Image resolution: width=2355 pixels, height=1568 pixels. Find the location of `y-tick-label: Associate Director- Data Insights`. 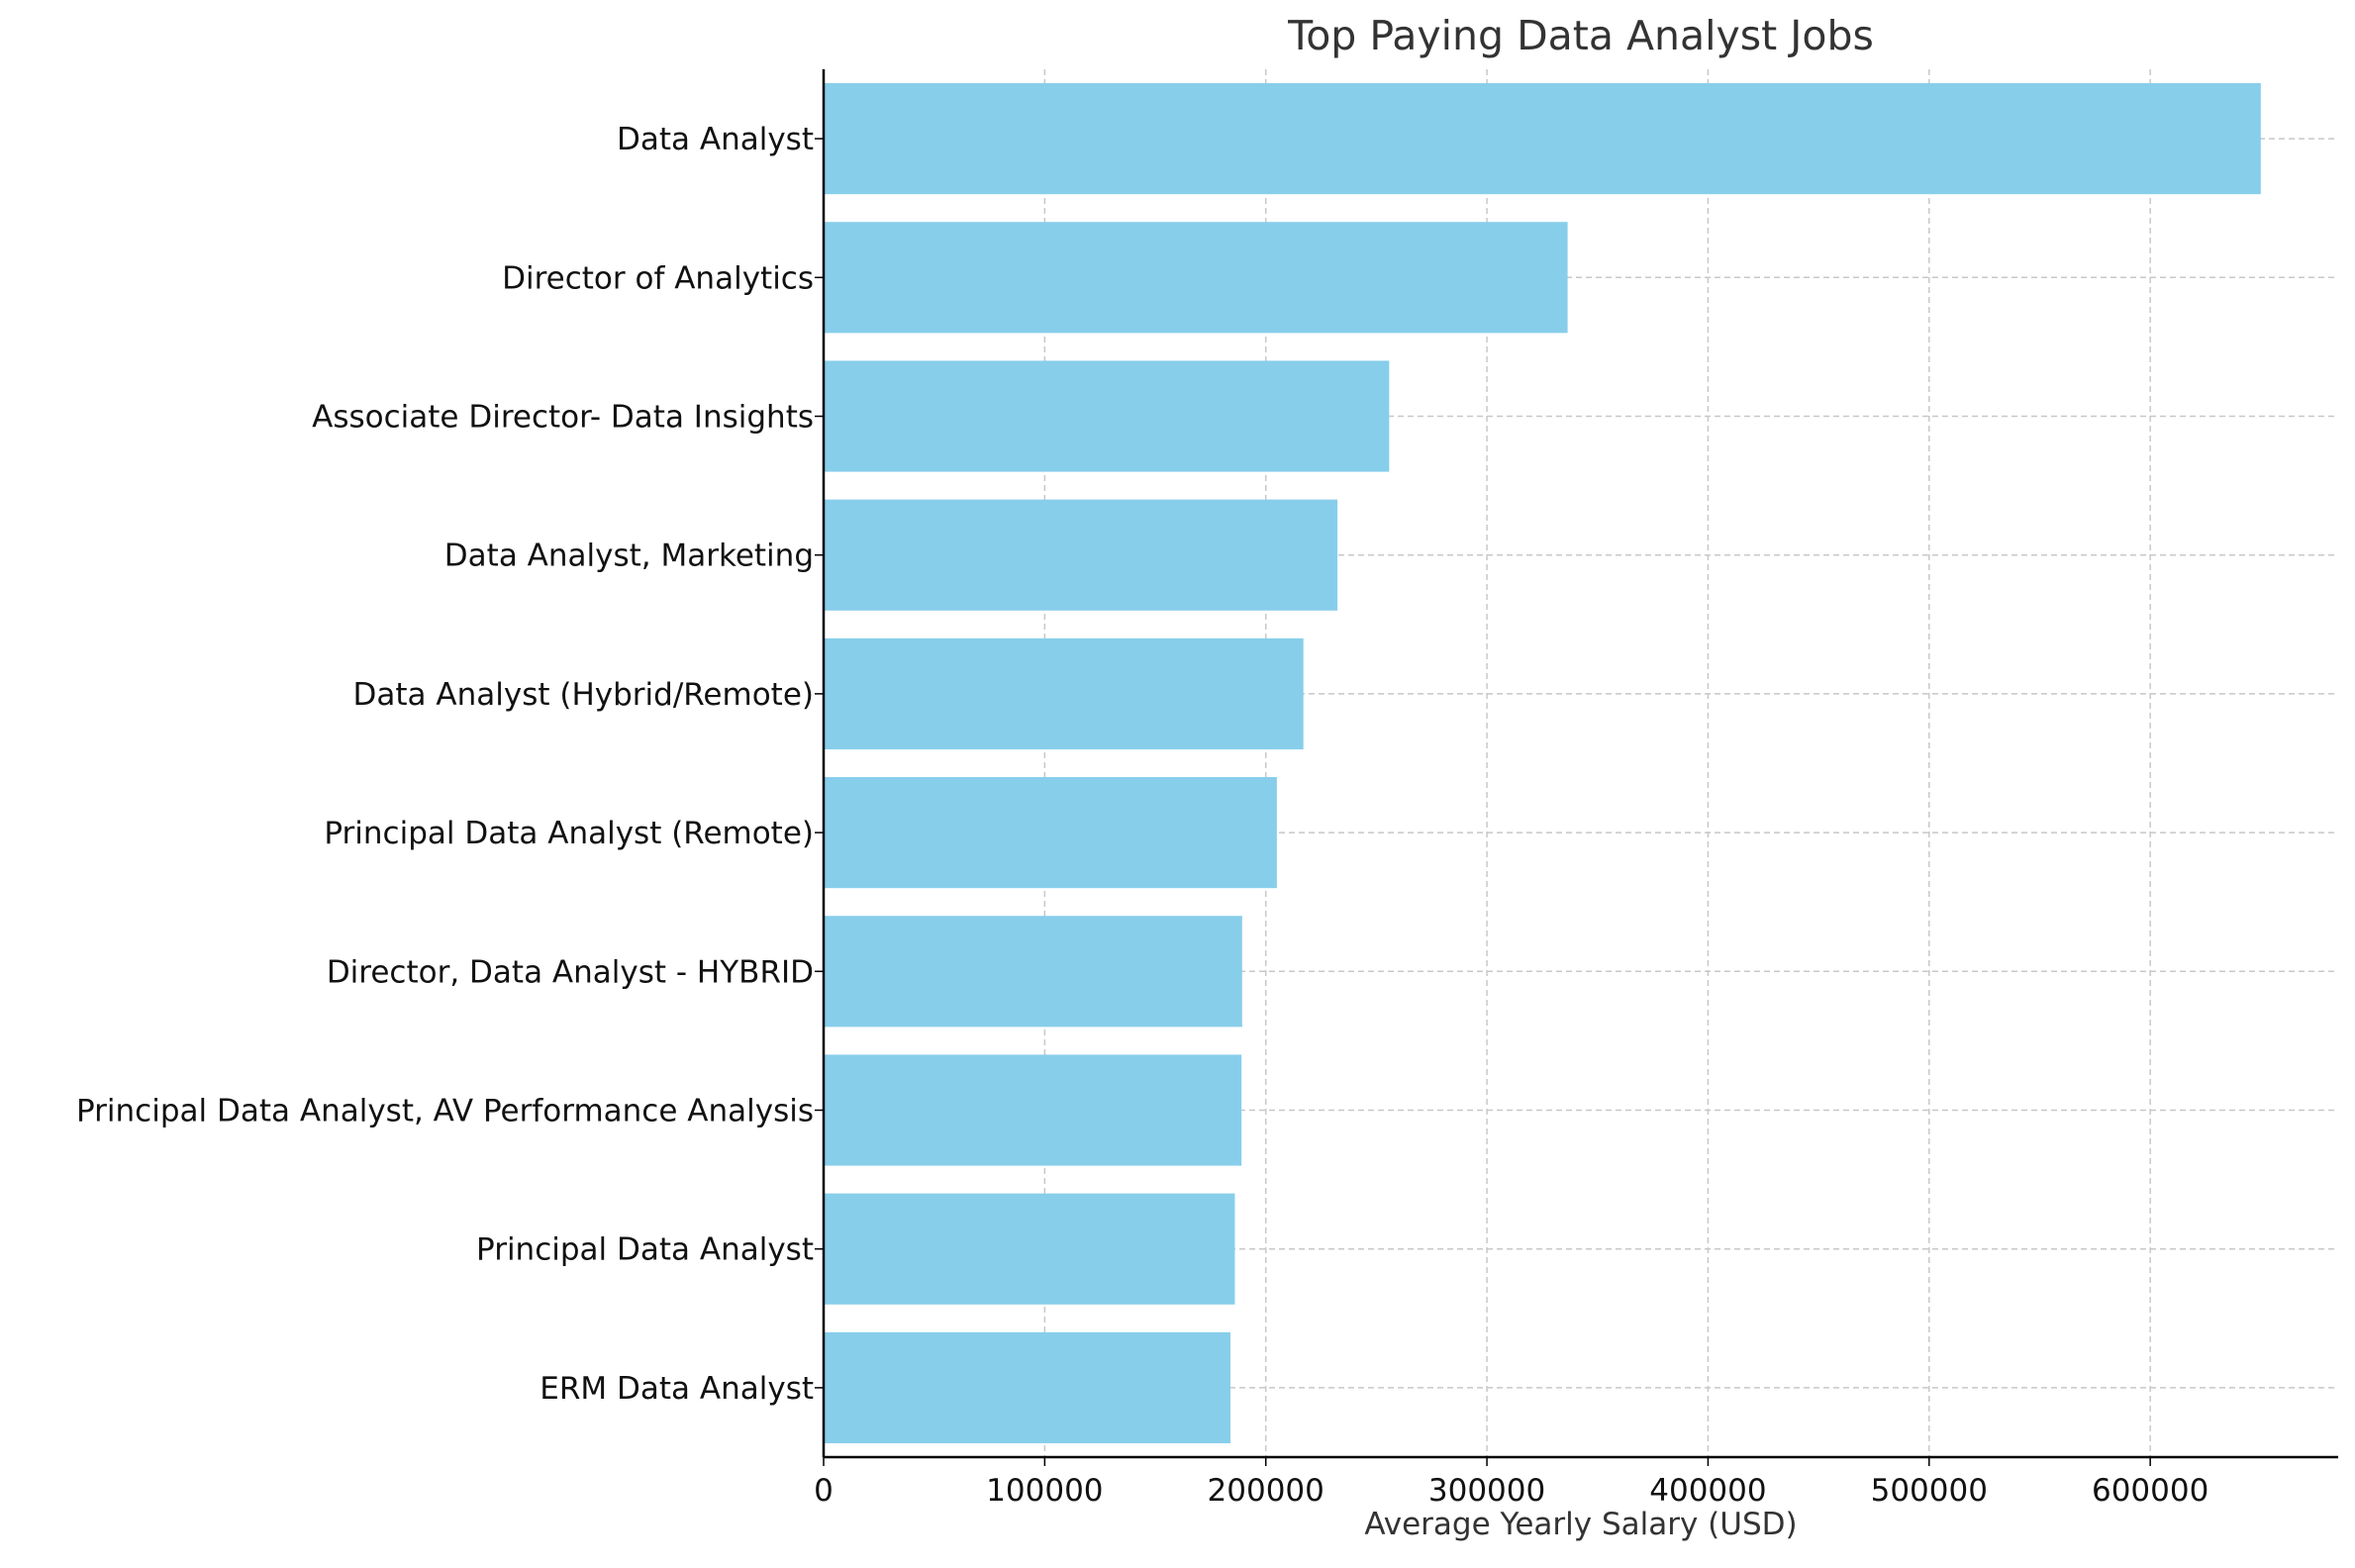

y-tick-label: Associate Director- Data Insights is located at coordinates (563, 418).